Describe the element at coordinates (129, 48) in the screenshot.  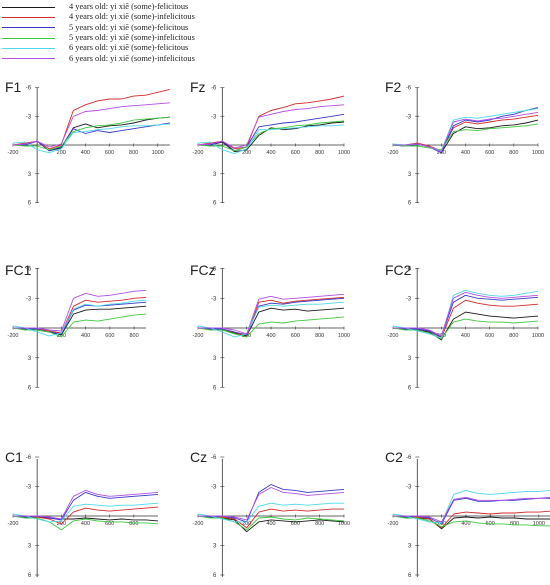
I see `legend-label: 6 years old: yi xiē (some)-felicitous` at that location.